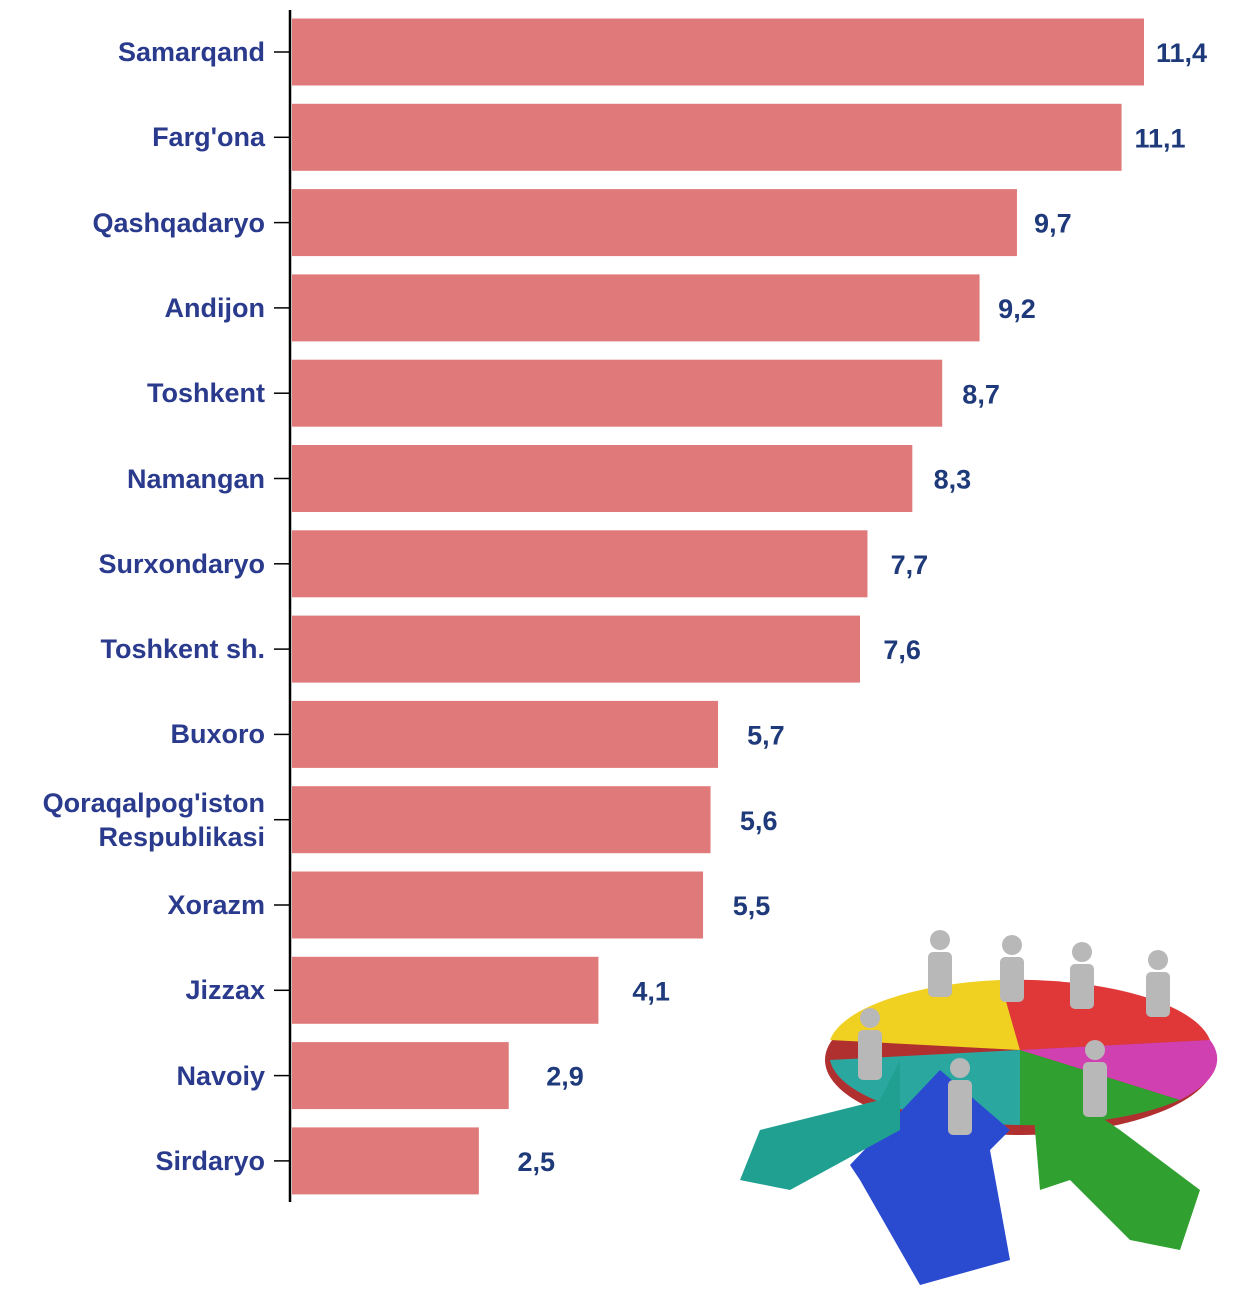  Describe the element at coordinates (216, 905) in the screenshot. I see `category-label: Xorazm` at that location.